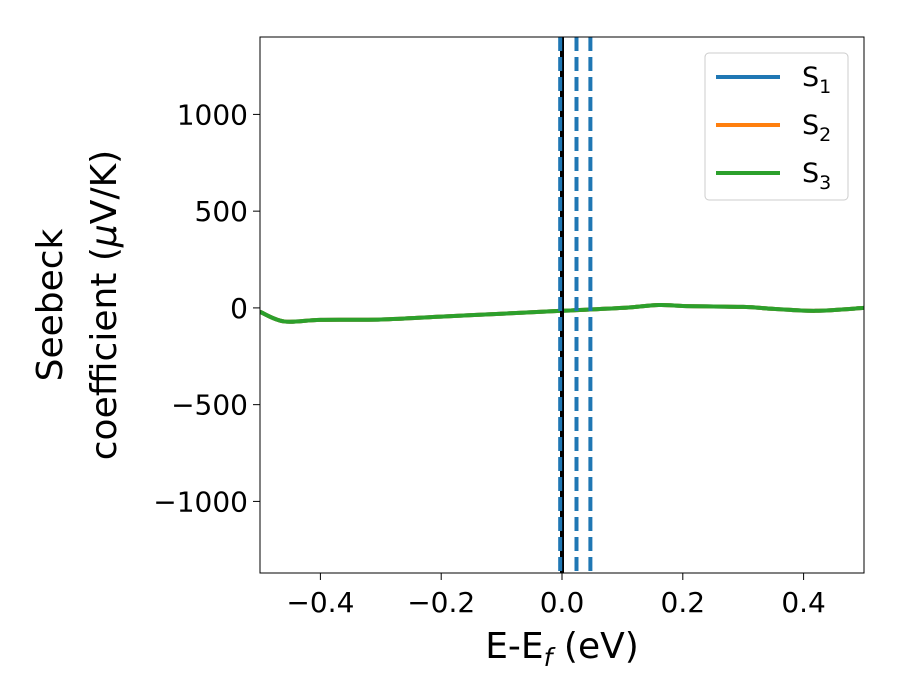 The image size is (900, 700). I want to click on y-tick-label: −500, so click(209, 405).